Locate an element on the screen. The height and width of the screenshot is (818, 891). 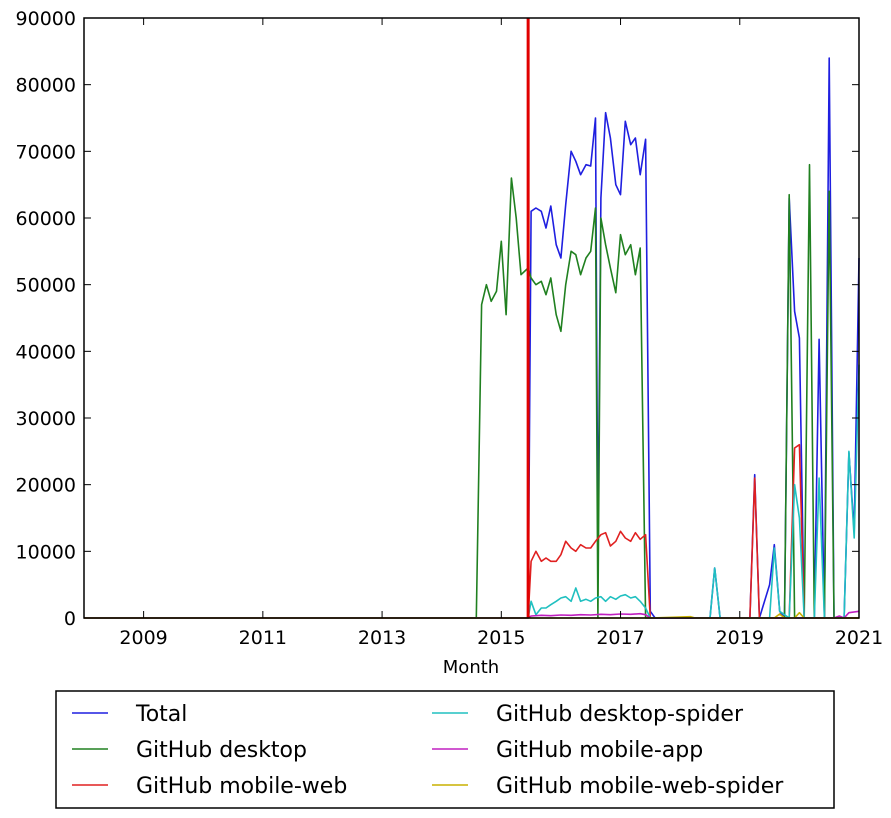
legend-label-0: Total is located at coordinates (161, 714).